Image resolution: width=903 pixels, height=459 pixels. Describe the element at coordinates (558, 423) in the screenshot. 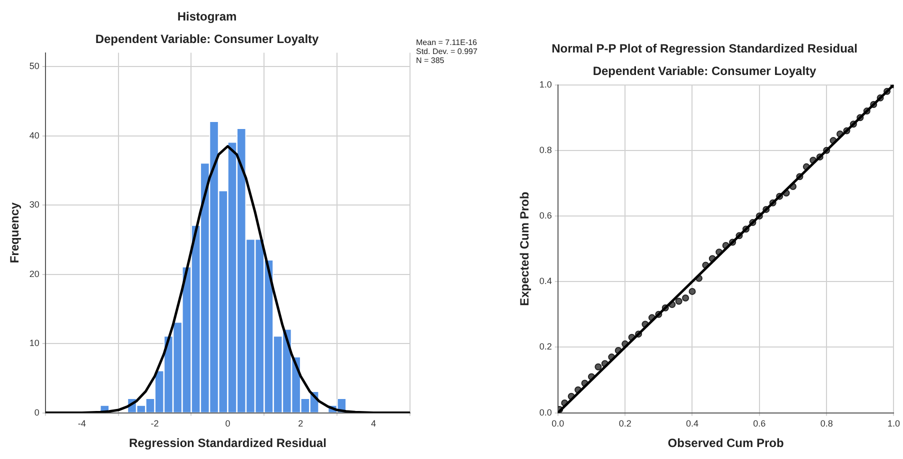

I see `x-tick-label: 0.0` at that location.